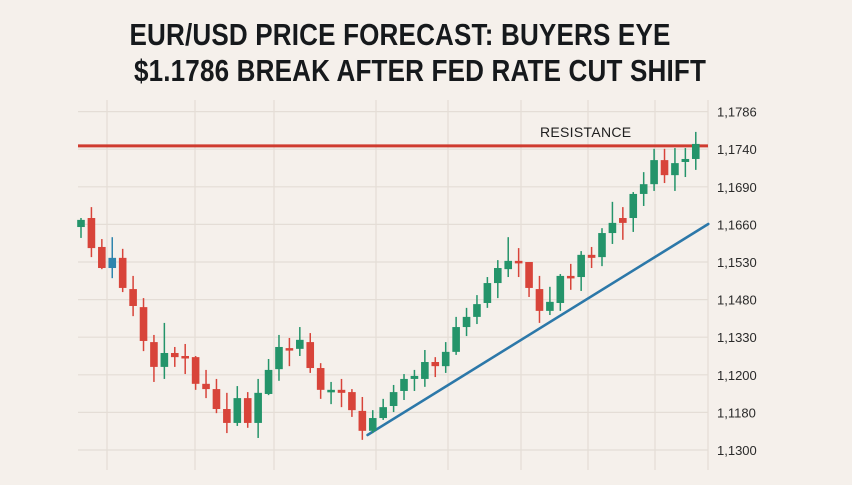  Describe the element at coordinates (737, 300) in the screenshot. I see `y-tick-label: 1,1480` at that location.